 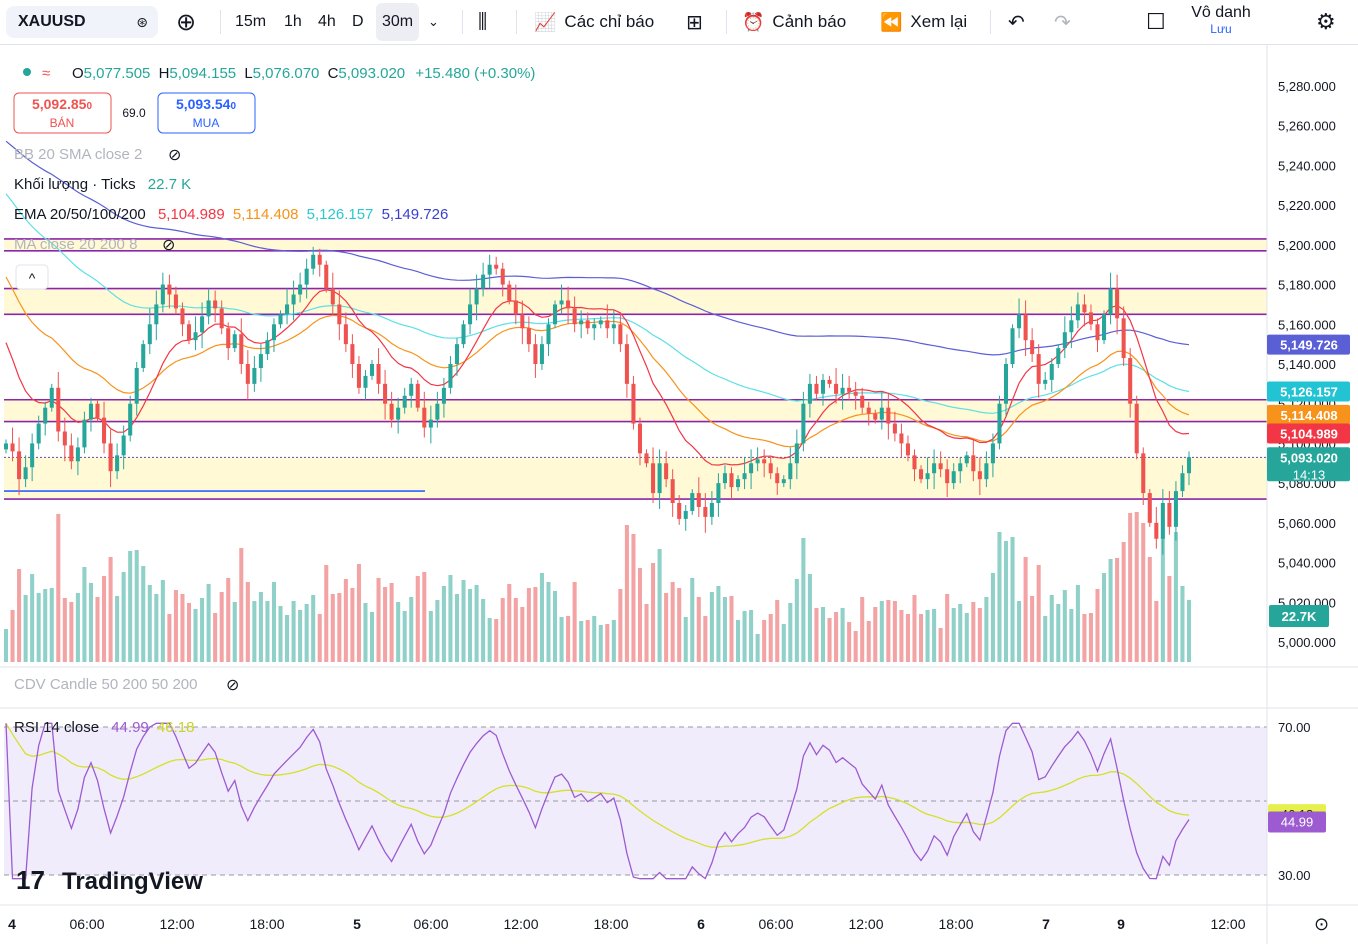 I want to click on chevron-down-icon: ⌄, so click(x=433, y=21).